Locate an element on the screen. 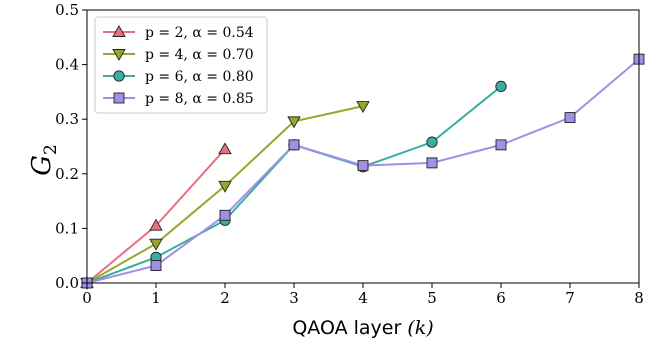 Image resolution: width=667 pixels, height=350 pixels. legend-box is located at coordinates (181, 65).